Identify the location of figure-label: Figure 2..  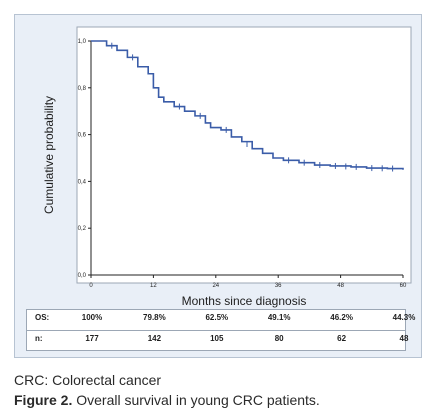
(43, 400).